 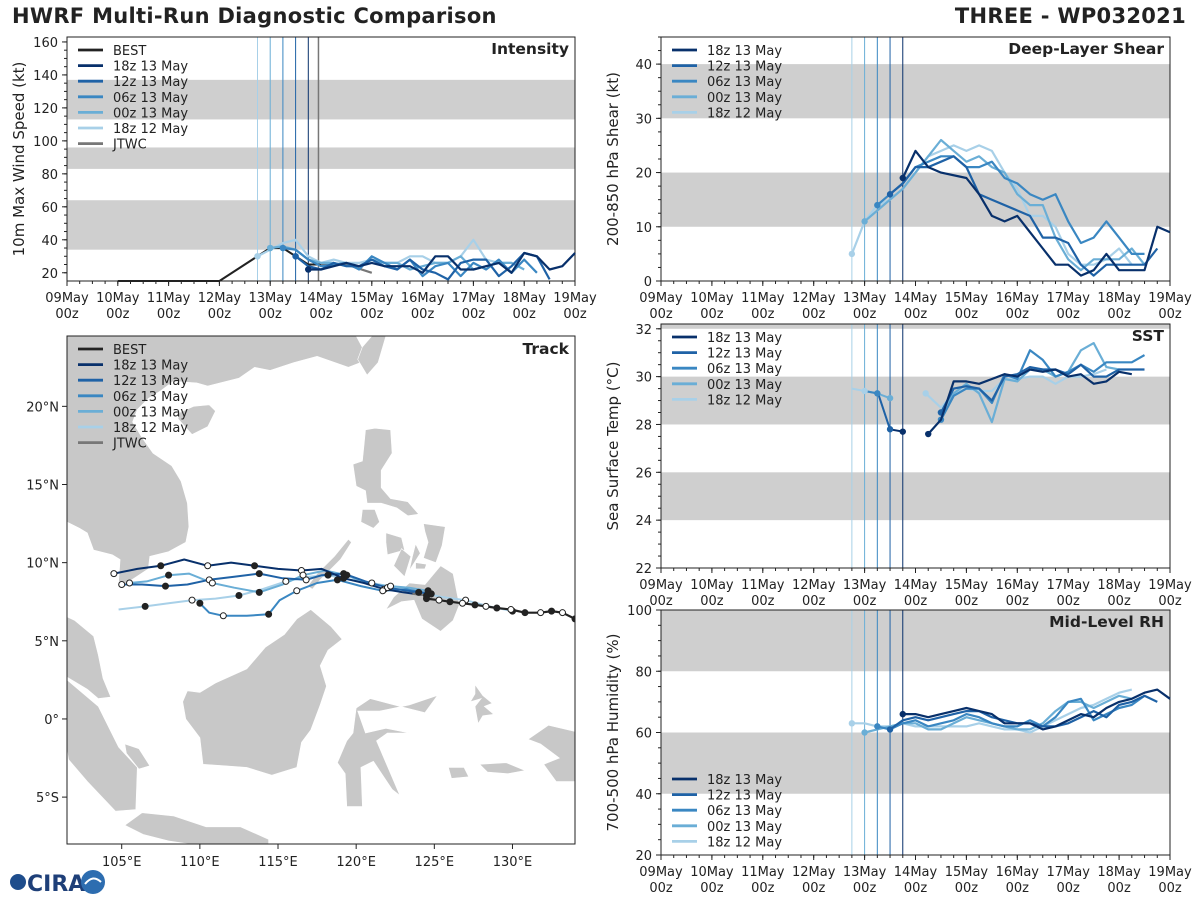 What do you see at coordinates (744, 354) in the screenshot?
I see `sst-legend-label: 12z 13 May` at bounding box center [744, 354].